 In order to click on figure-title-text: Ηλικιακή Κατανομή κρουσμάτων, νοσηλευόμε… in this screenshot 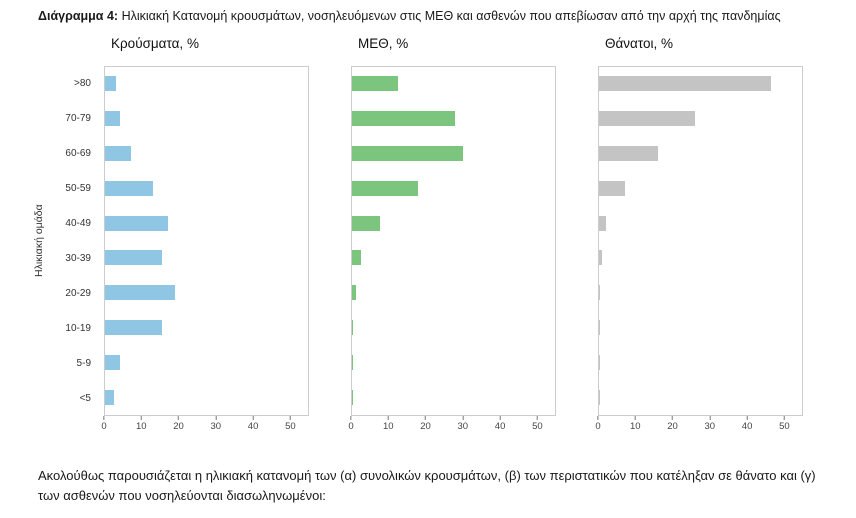, I will do `click(451, 16)`.